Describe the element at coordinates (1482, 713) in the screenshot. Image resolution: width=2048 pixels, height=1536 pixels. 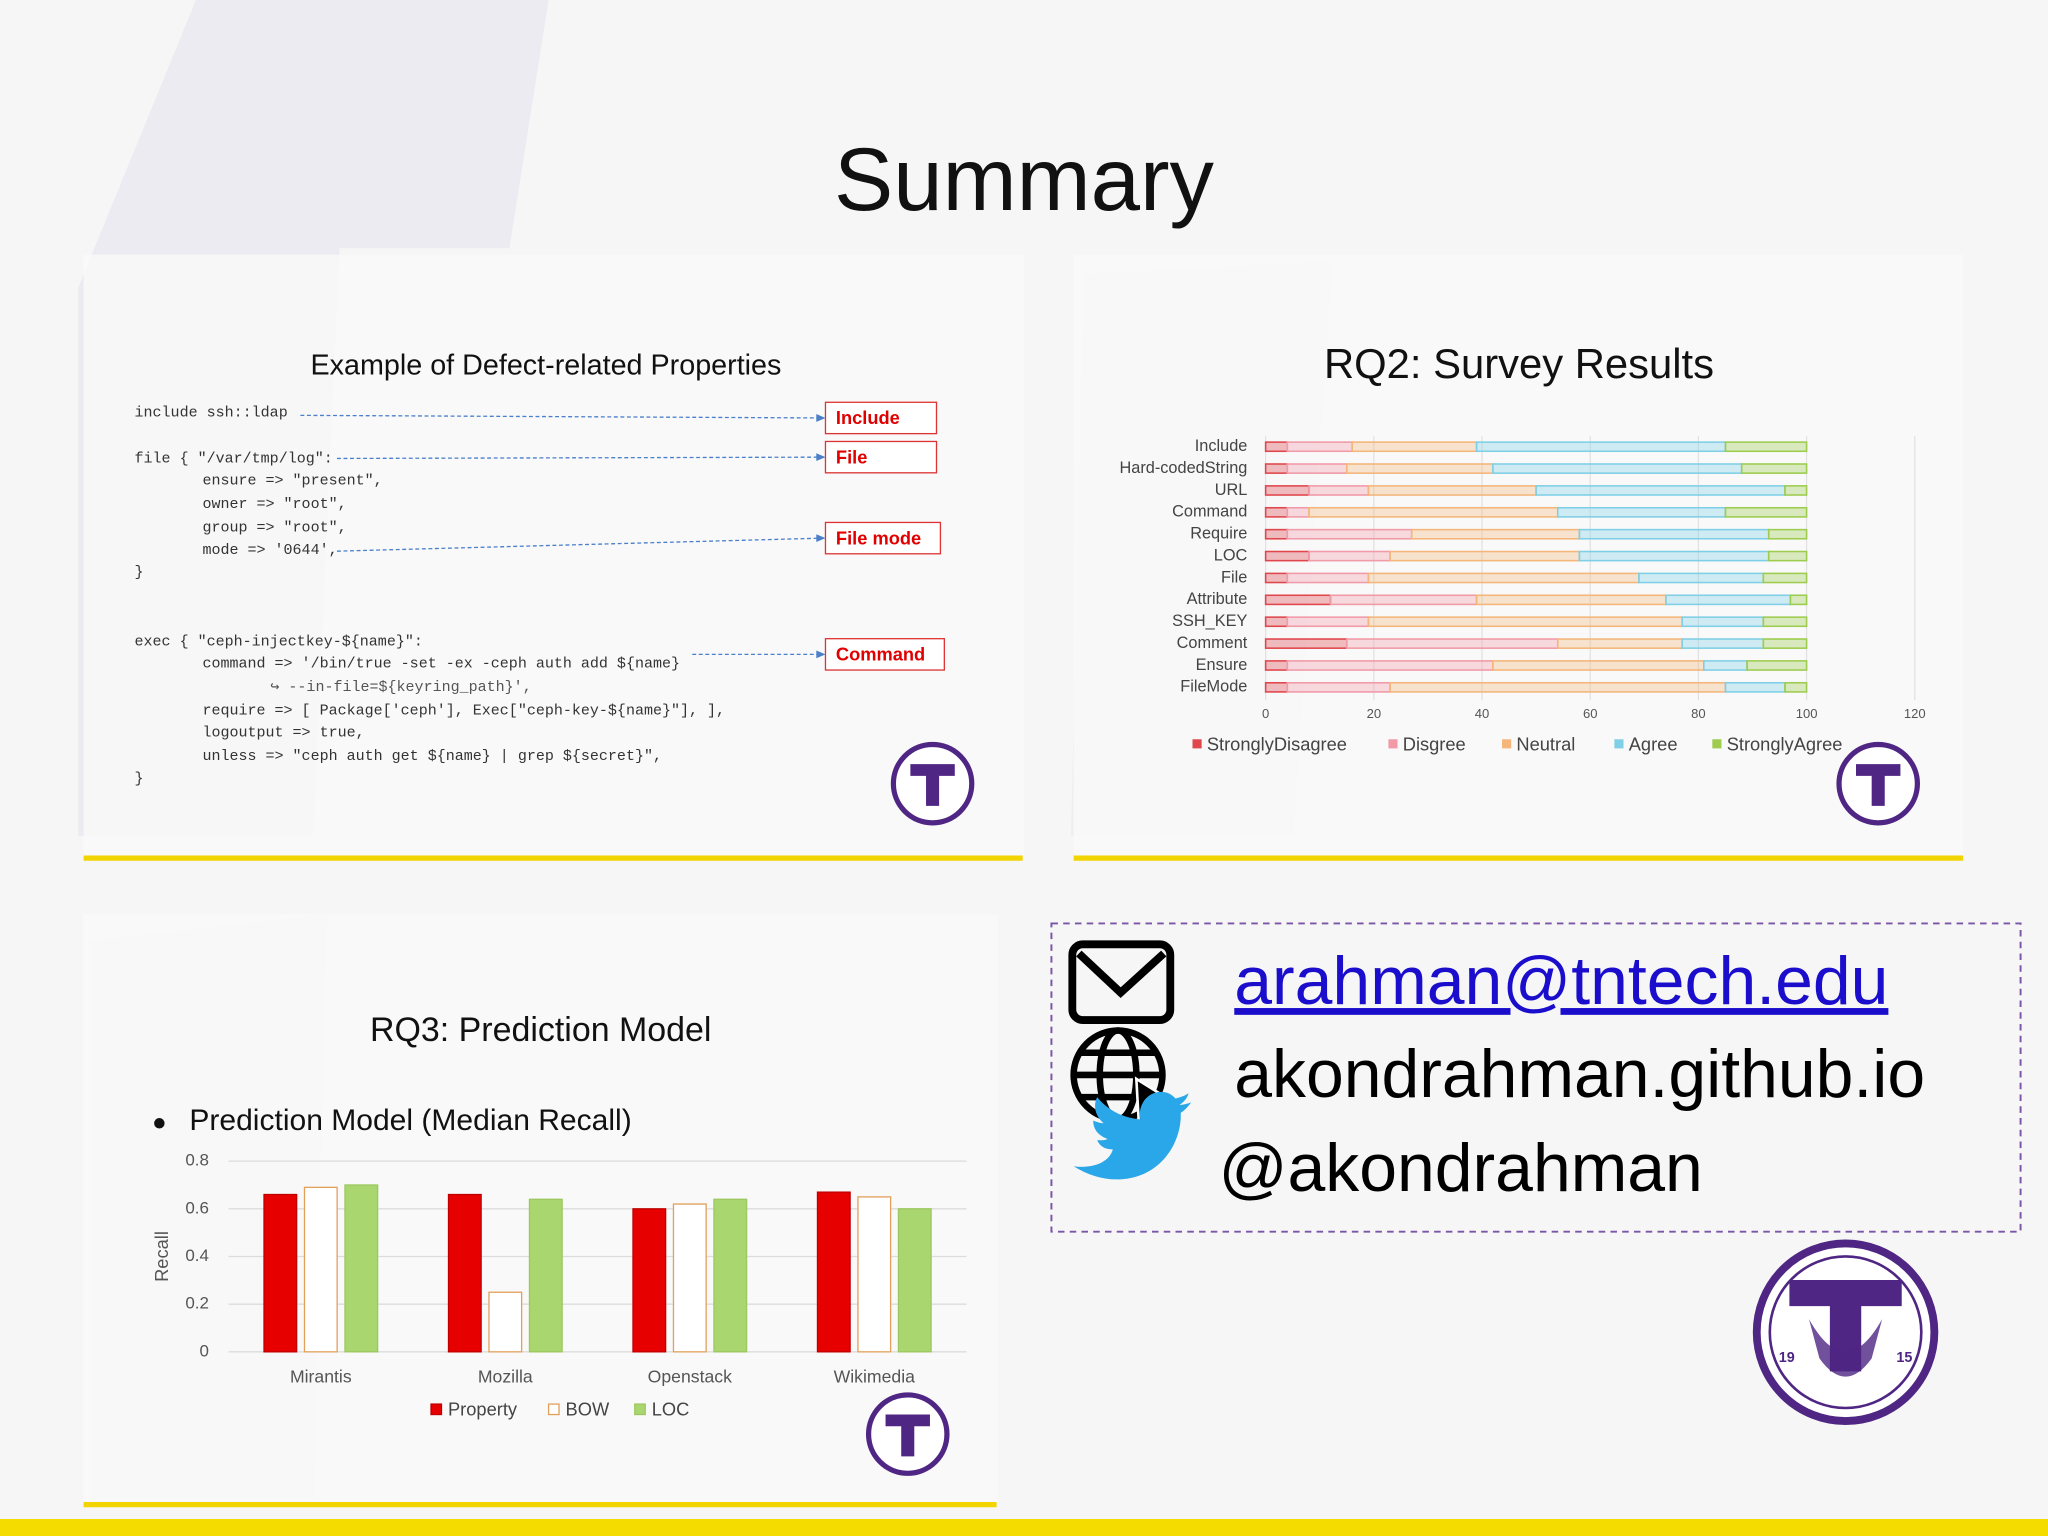
I see `x-tick-label: 40` at that location.